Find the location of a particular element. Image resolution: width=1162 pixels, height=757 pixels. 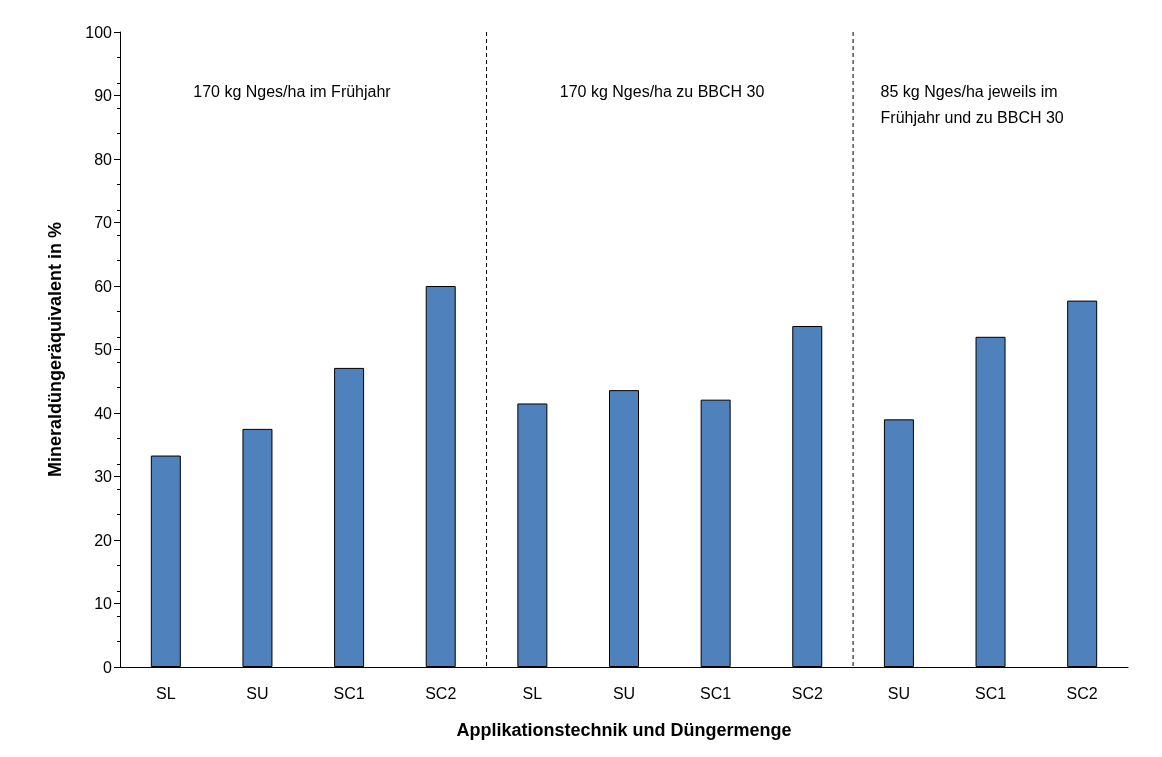

y-tick-label: 70 is located at coordinates (103, 222).